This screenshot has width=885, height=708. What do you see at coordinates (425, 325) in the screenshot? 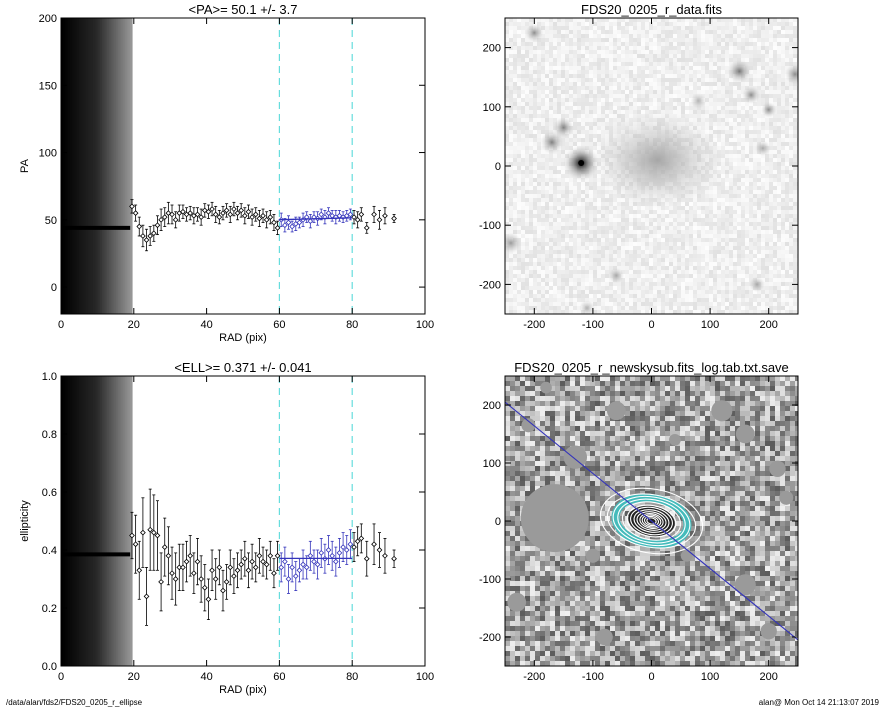
I see `x-tick-label: 100` at bounding box center [425, 325].